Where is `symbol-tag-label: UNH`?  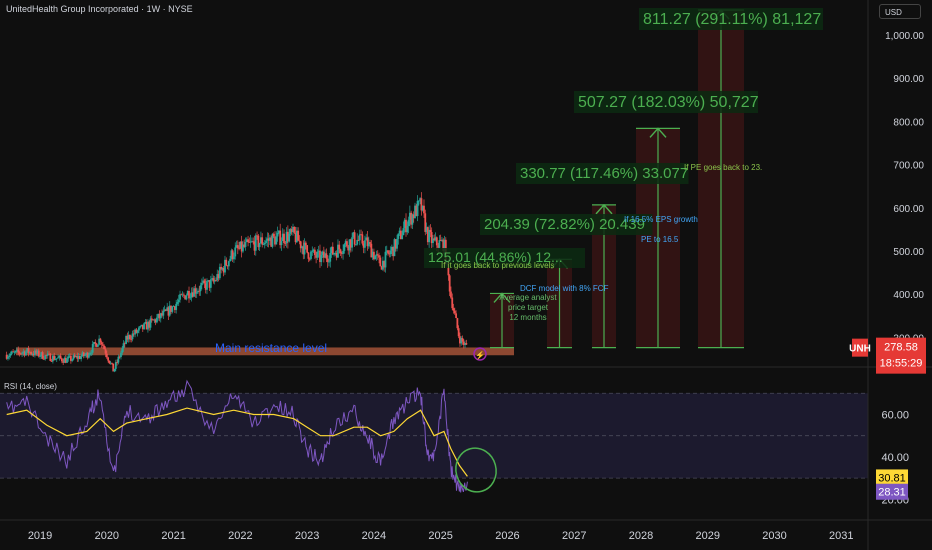
symbol-tag-label: UNH is located at coordinates (860, 349).